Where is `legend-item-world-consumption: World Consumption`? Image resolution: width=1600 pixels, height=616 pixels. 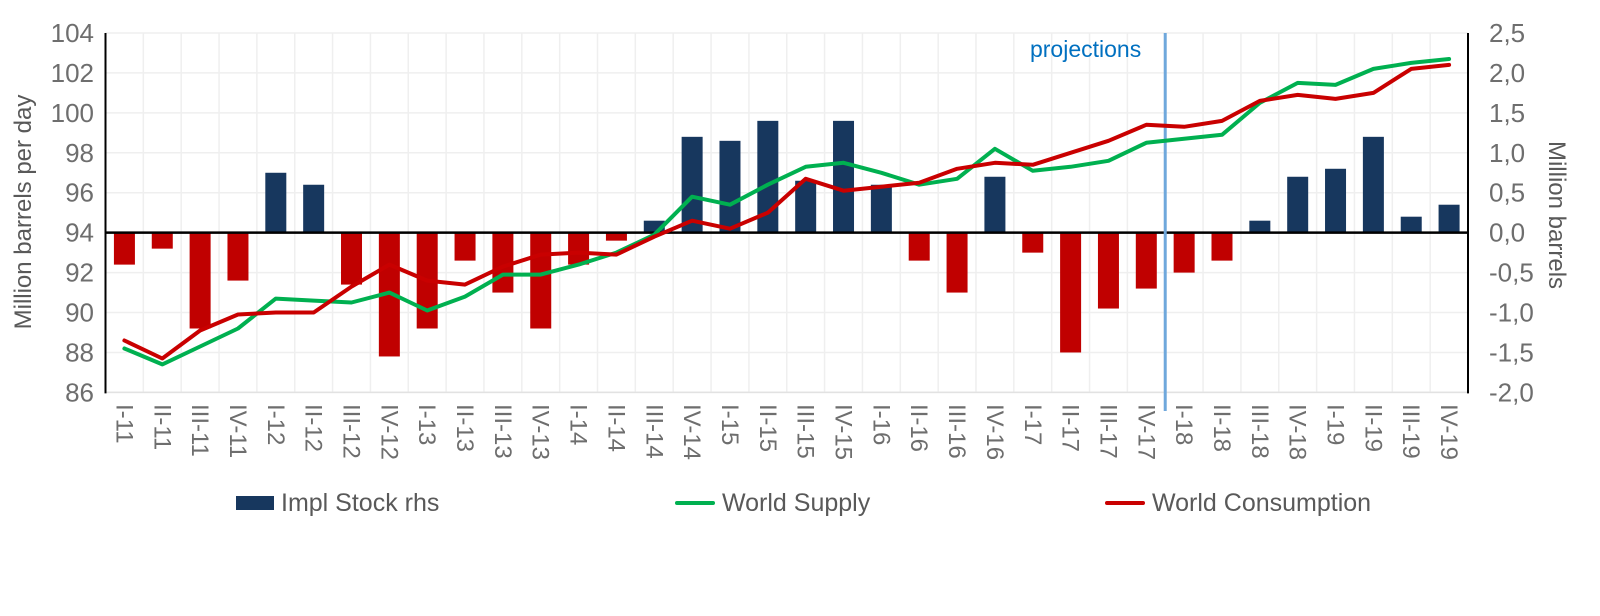
legend-item-world-consumption: World Consumption is located at coordinates (1238, 503).